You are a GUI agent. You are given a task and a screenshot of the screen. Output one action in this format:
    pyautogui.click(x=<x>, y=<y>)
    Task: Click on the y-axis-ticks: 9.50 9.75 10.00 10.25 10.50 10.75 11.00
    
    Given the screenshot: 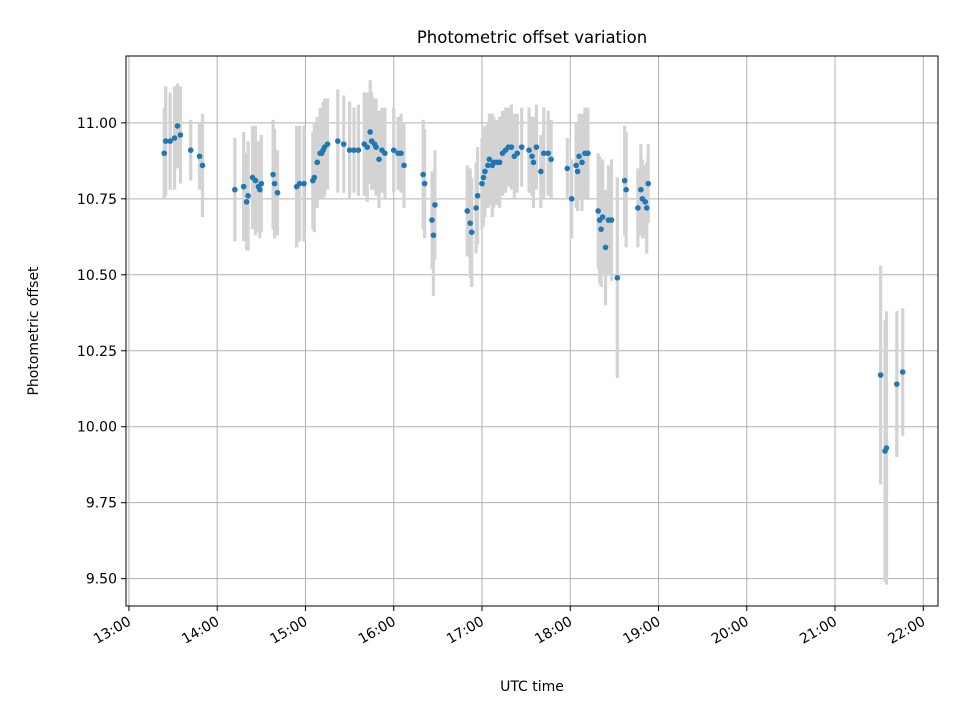 What is the action you would take?
    pyautogui.click(x=101, y=352)
    